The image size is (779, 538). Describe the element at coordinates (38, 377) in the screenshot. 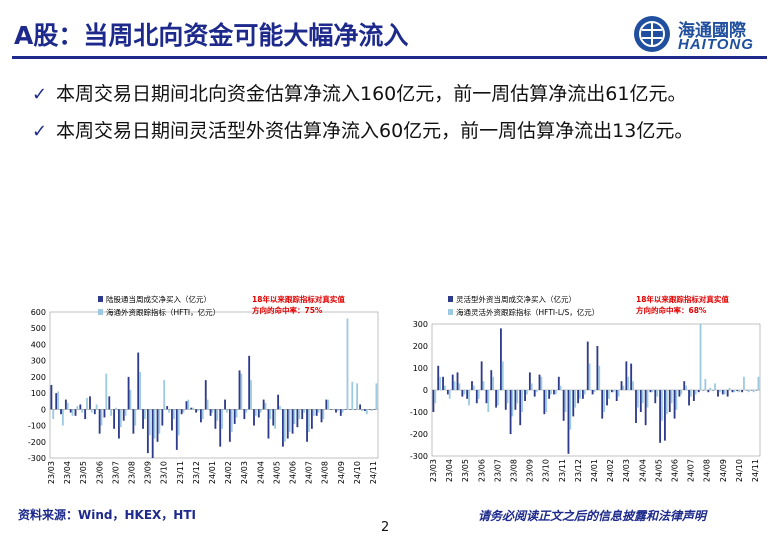

I see `y-tick-label: 200` at that location.